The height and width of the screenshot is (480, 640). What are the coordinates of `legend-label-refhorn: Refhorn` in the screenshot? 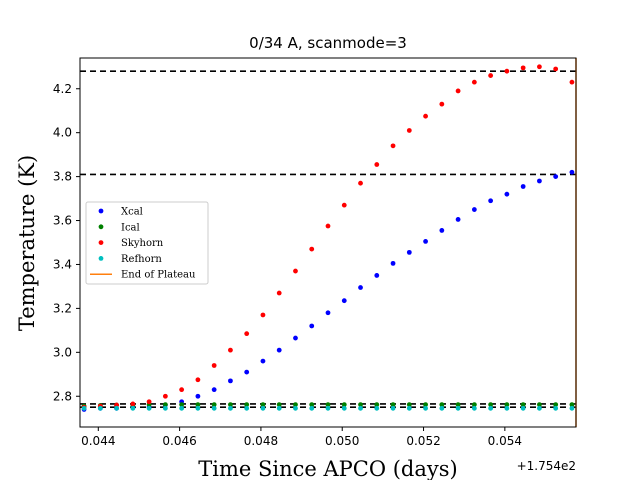 It's located at (141, 259).